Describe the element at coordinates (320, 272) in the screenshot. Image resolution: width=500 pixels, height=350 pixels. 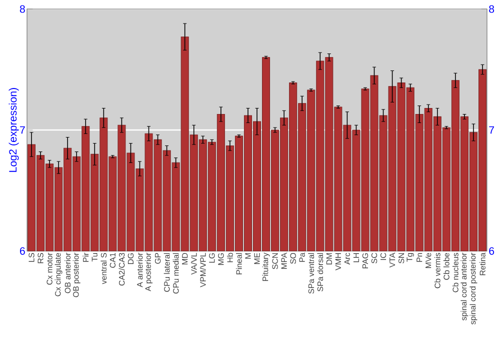
I see `x-tick-label: SPa dorsal` at that location.